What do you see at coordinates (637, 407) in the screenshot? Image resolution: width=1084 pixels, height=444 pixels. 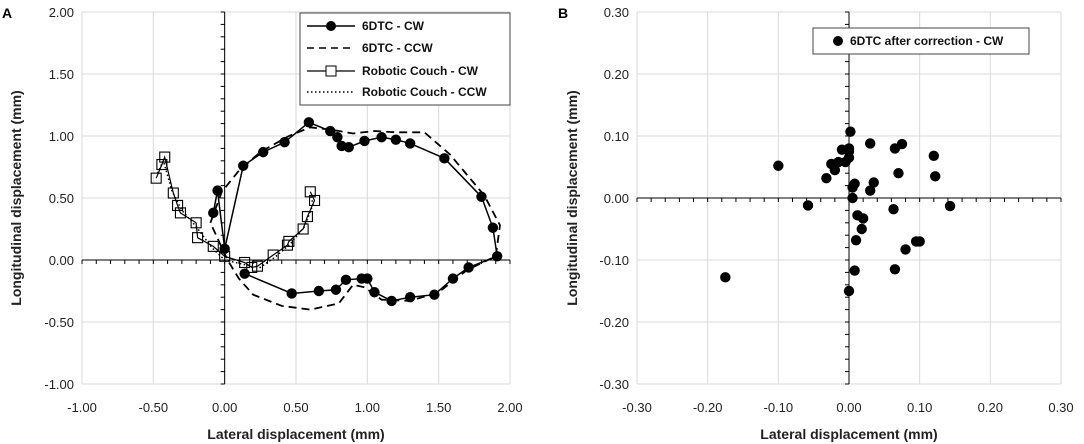 I see `panel-b-x-tick-label: -0.30` at bounding box center [637, 407].